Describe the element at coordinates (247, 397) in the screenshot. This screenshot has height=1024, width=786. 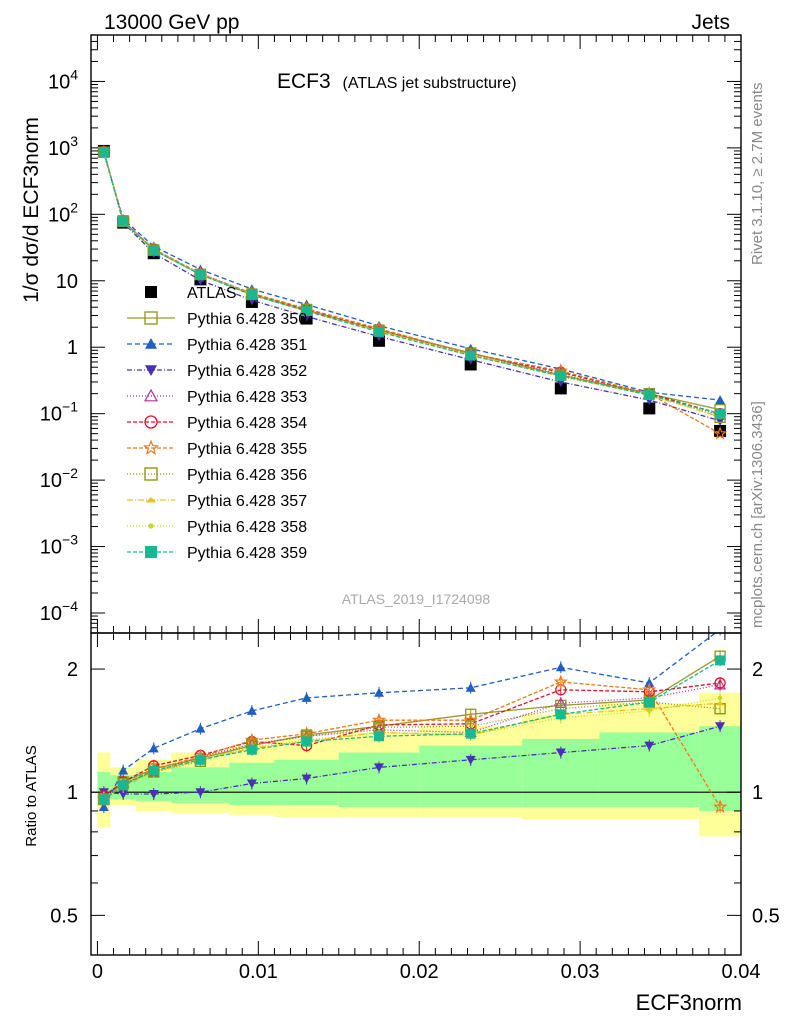
I see `legend-label: Pythia 6.428 353` at that location.